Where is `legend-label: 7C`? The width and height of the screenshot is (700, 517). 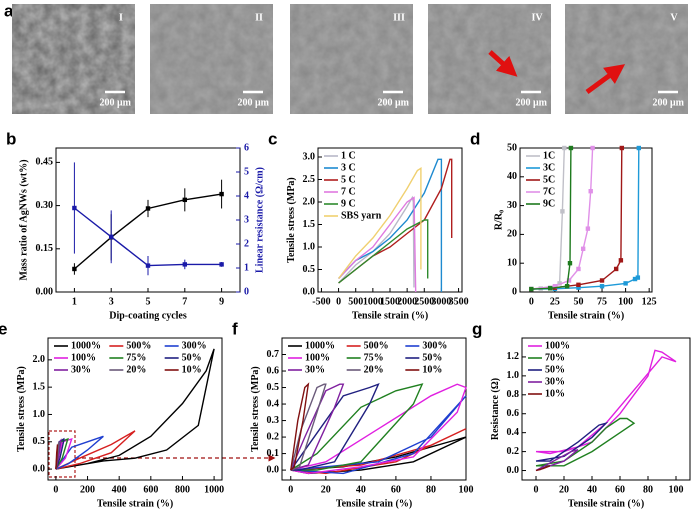
legend-label: 7C is located at coordinates (549, 191).